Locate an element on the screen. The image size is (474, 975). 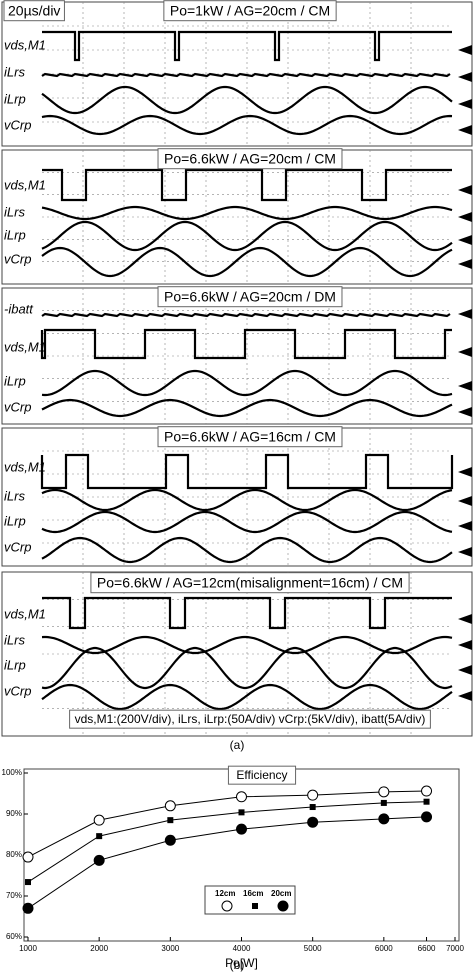
channel-label: -ibatt is located at coordinates (19, 308).